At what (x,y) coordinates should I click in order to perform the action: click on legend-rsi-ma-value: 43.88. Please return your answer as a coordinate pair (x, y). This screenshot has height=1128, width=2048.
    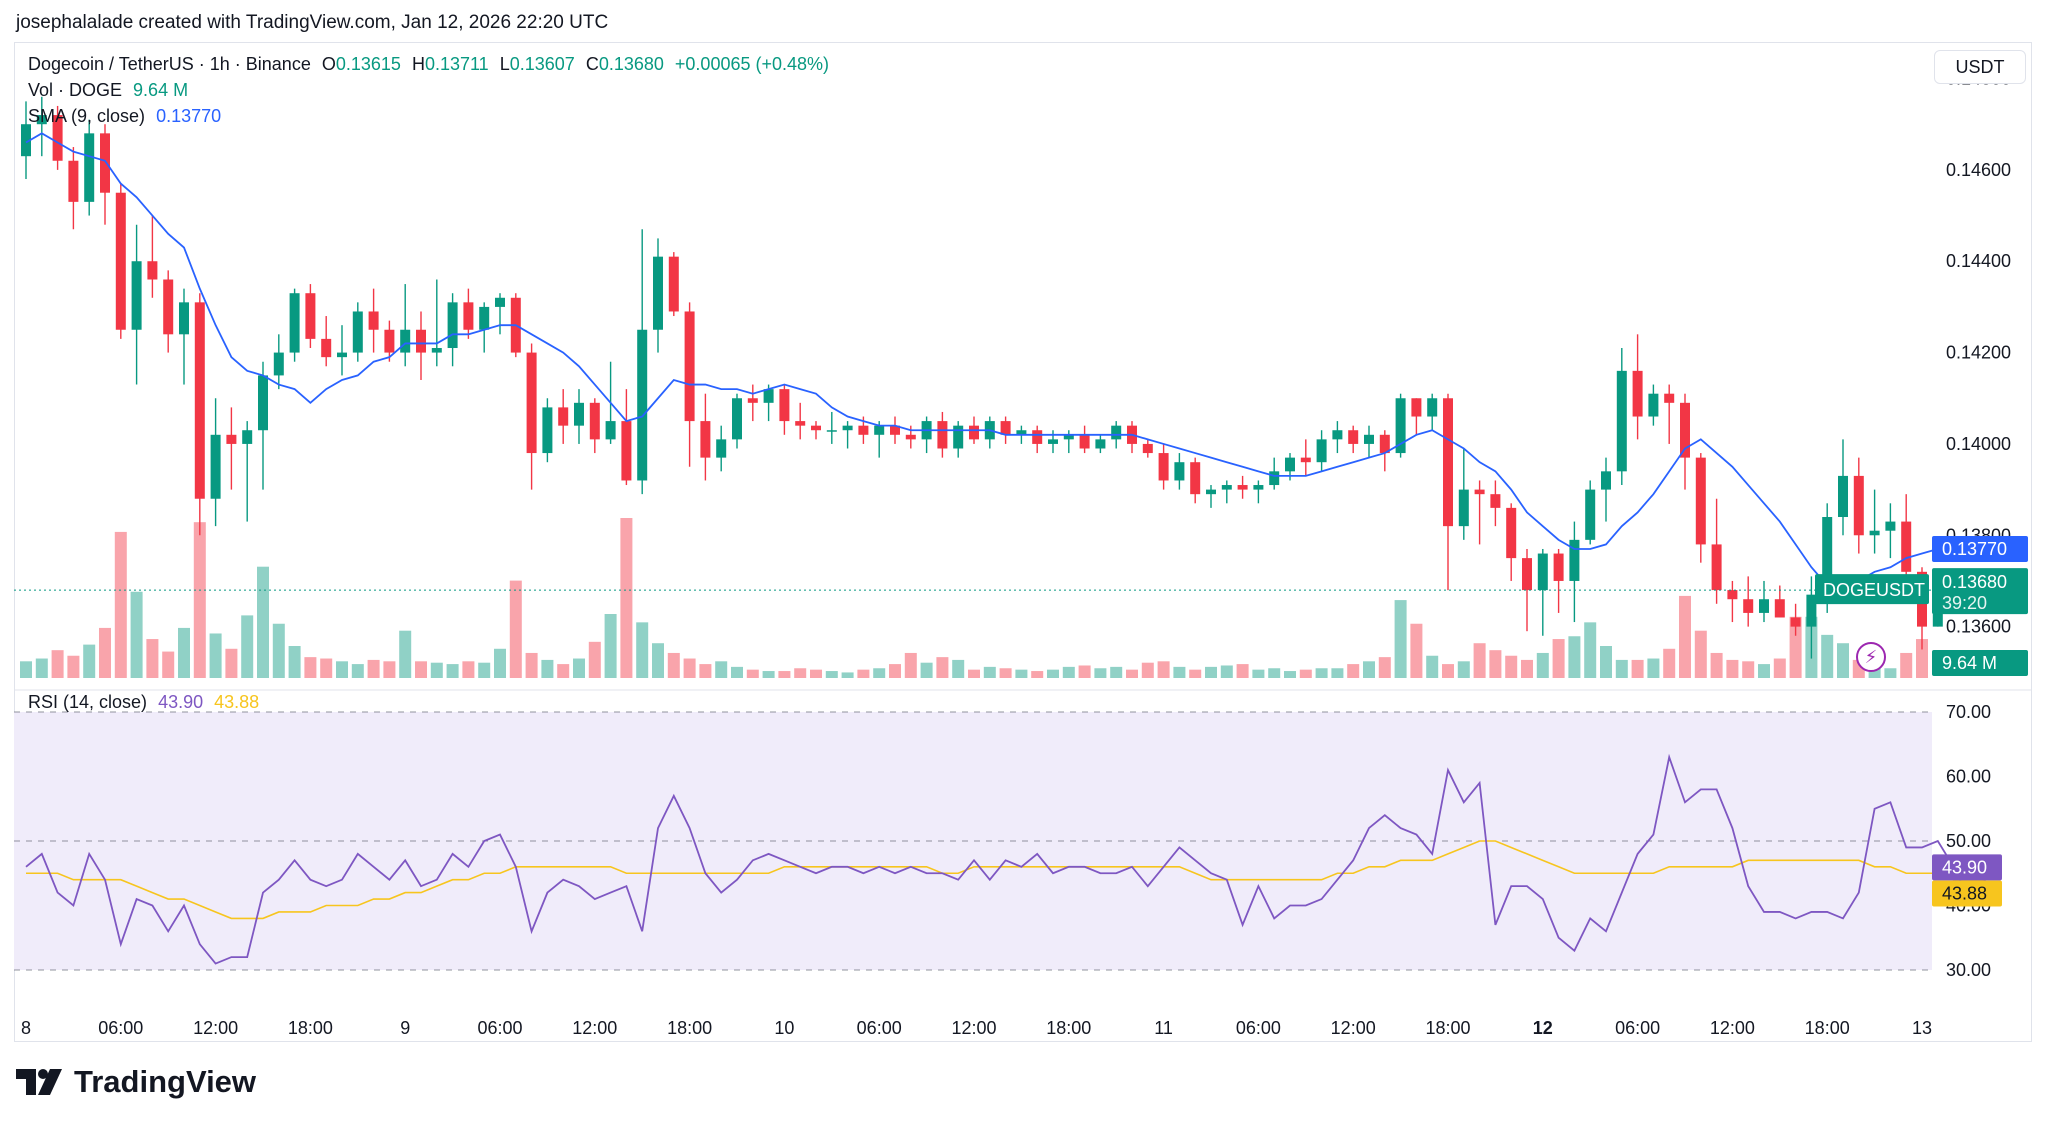
    Looking at the image, I should click on (237, 702).